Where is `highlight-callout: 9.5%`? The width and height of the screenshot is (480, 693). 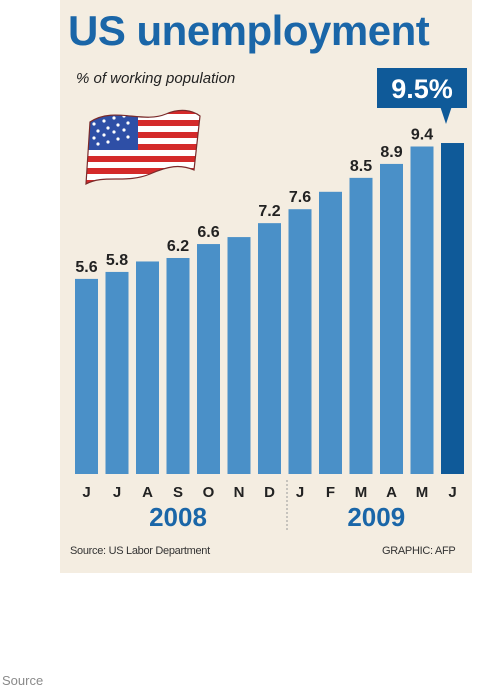 highlight-callout: 9.5% is located at coordinates (422, 96).